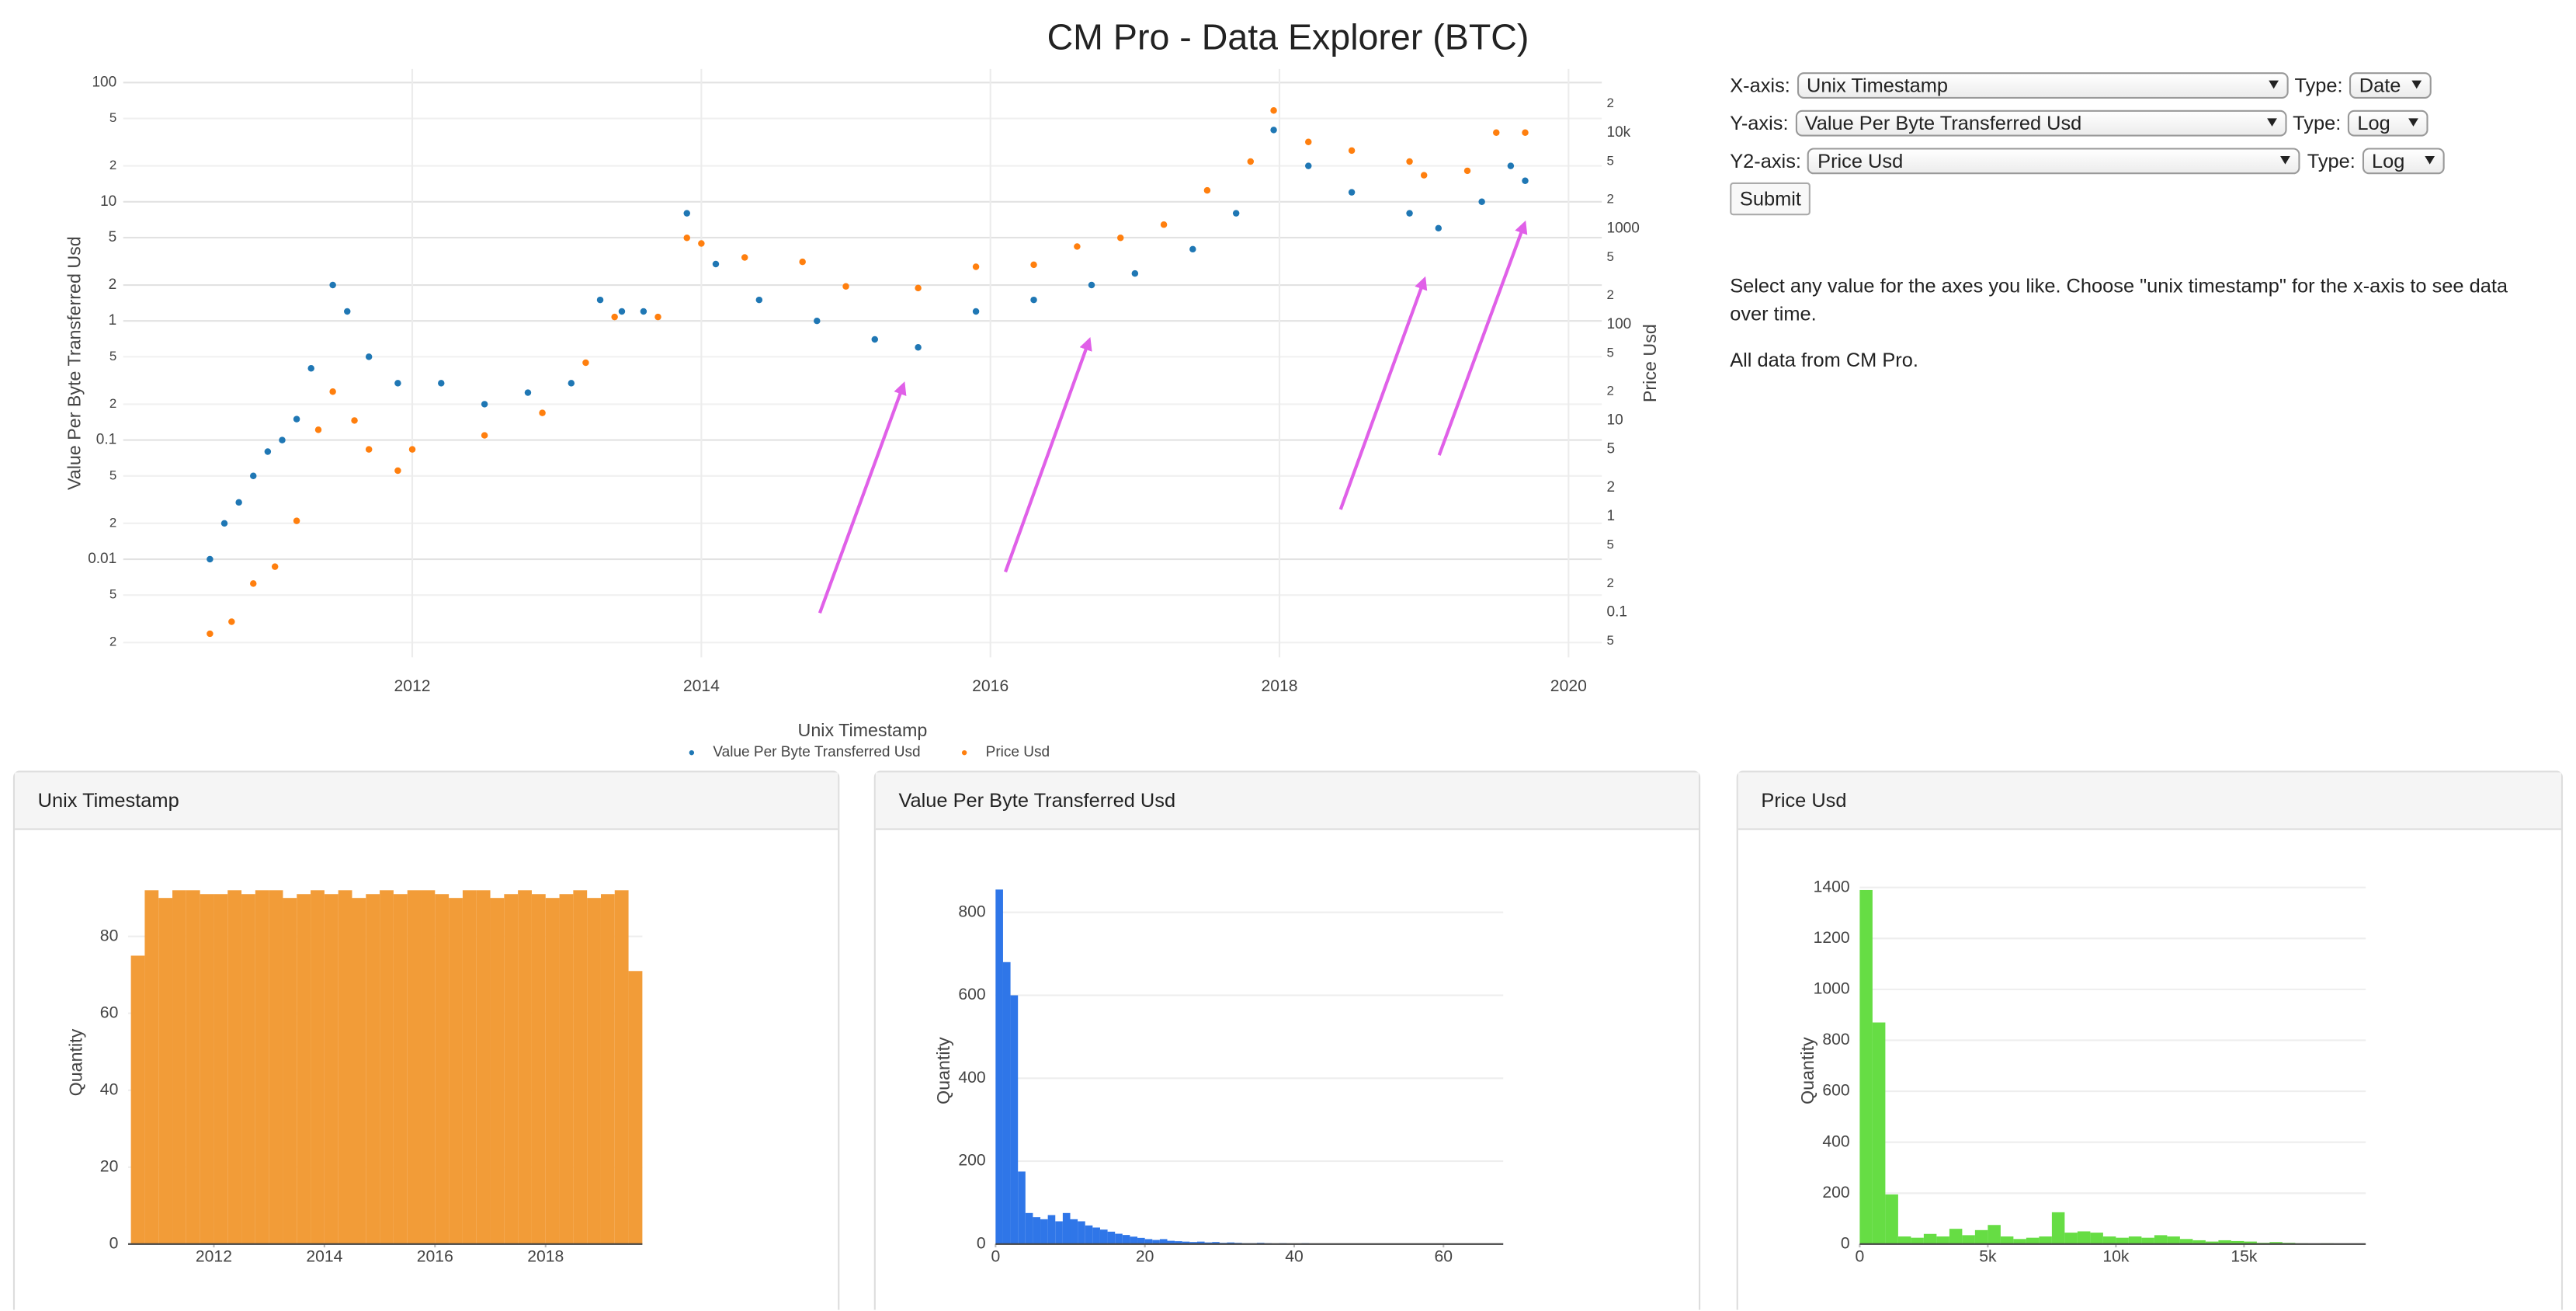 This screenshot has width=2576, height=1311. Describe the element at coordinates (1765, 161) in the screenshot. I see `field-label: Y2-axis:` at that location.